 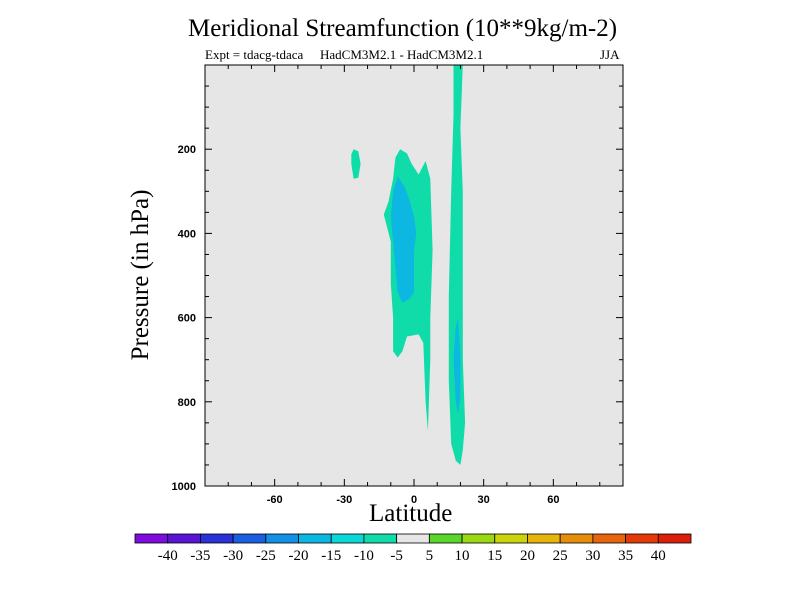 What do you see at coordinates (187, 319) in the screenshot?
I see `y-tick-label: 600` at bounding box center [187, 319].